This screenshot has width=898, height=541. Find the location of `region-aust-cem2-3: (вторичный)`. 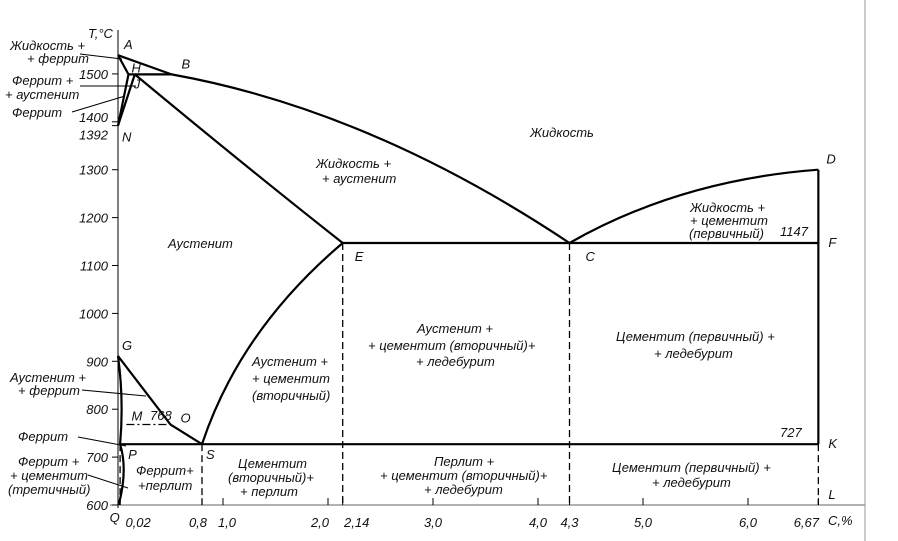

region-aust-cem2-3: (вторичный) is located at coordinates (291, 395).